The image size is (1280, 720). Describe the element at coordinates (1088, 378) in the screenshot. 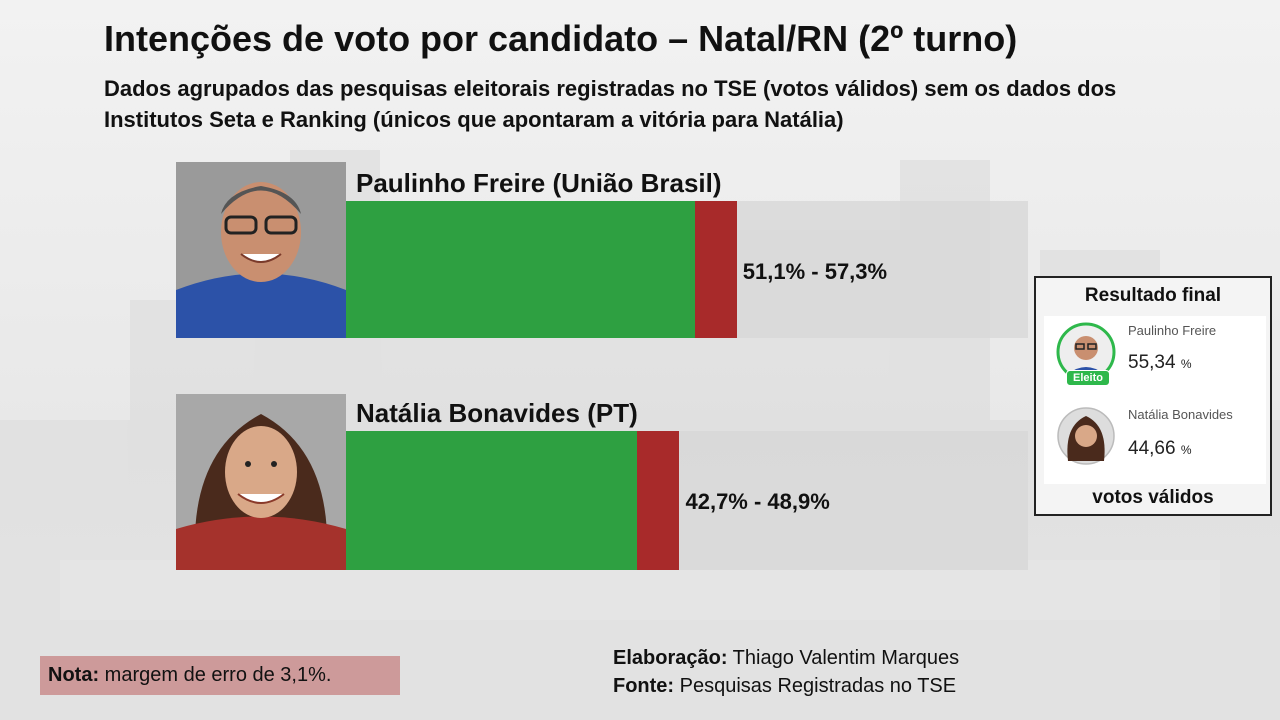

I see `elected-badge: Eleito` at that location.